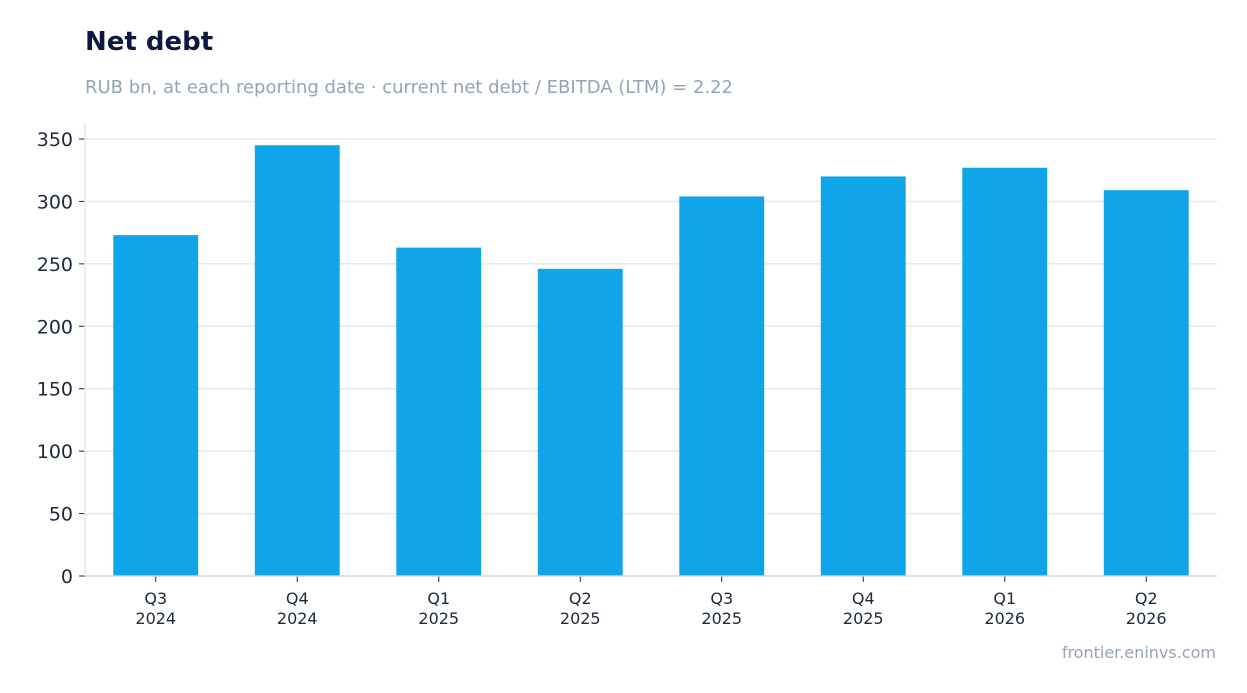 The width and height of the screenshot is (1247, 693). I want to click on x-tick-label: Q2 2026, so click(1146, 608).